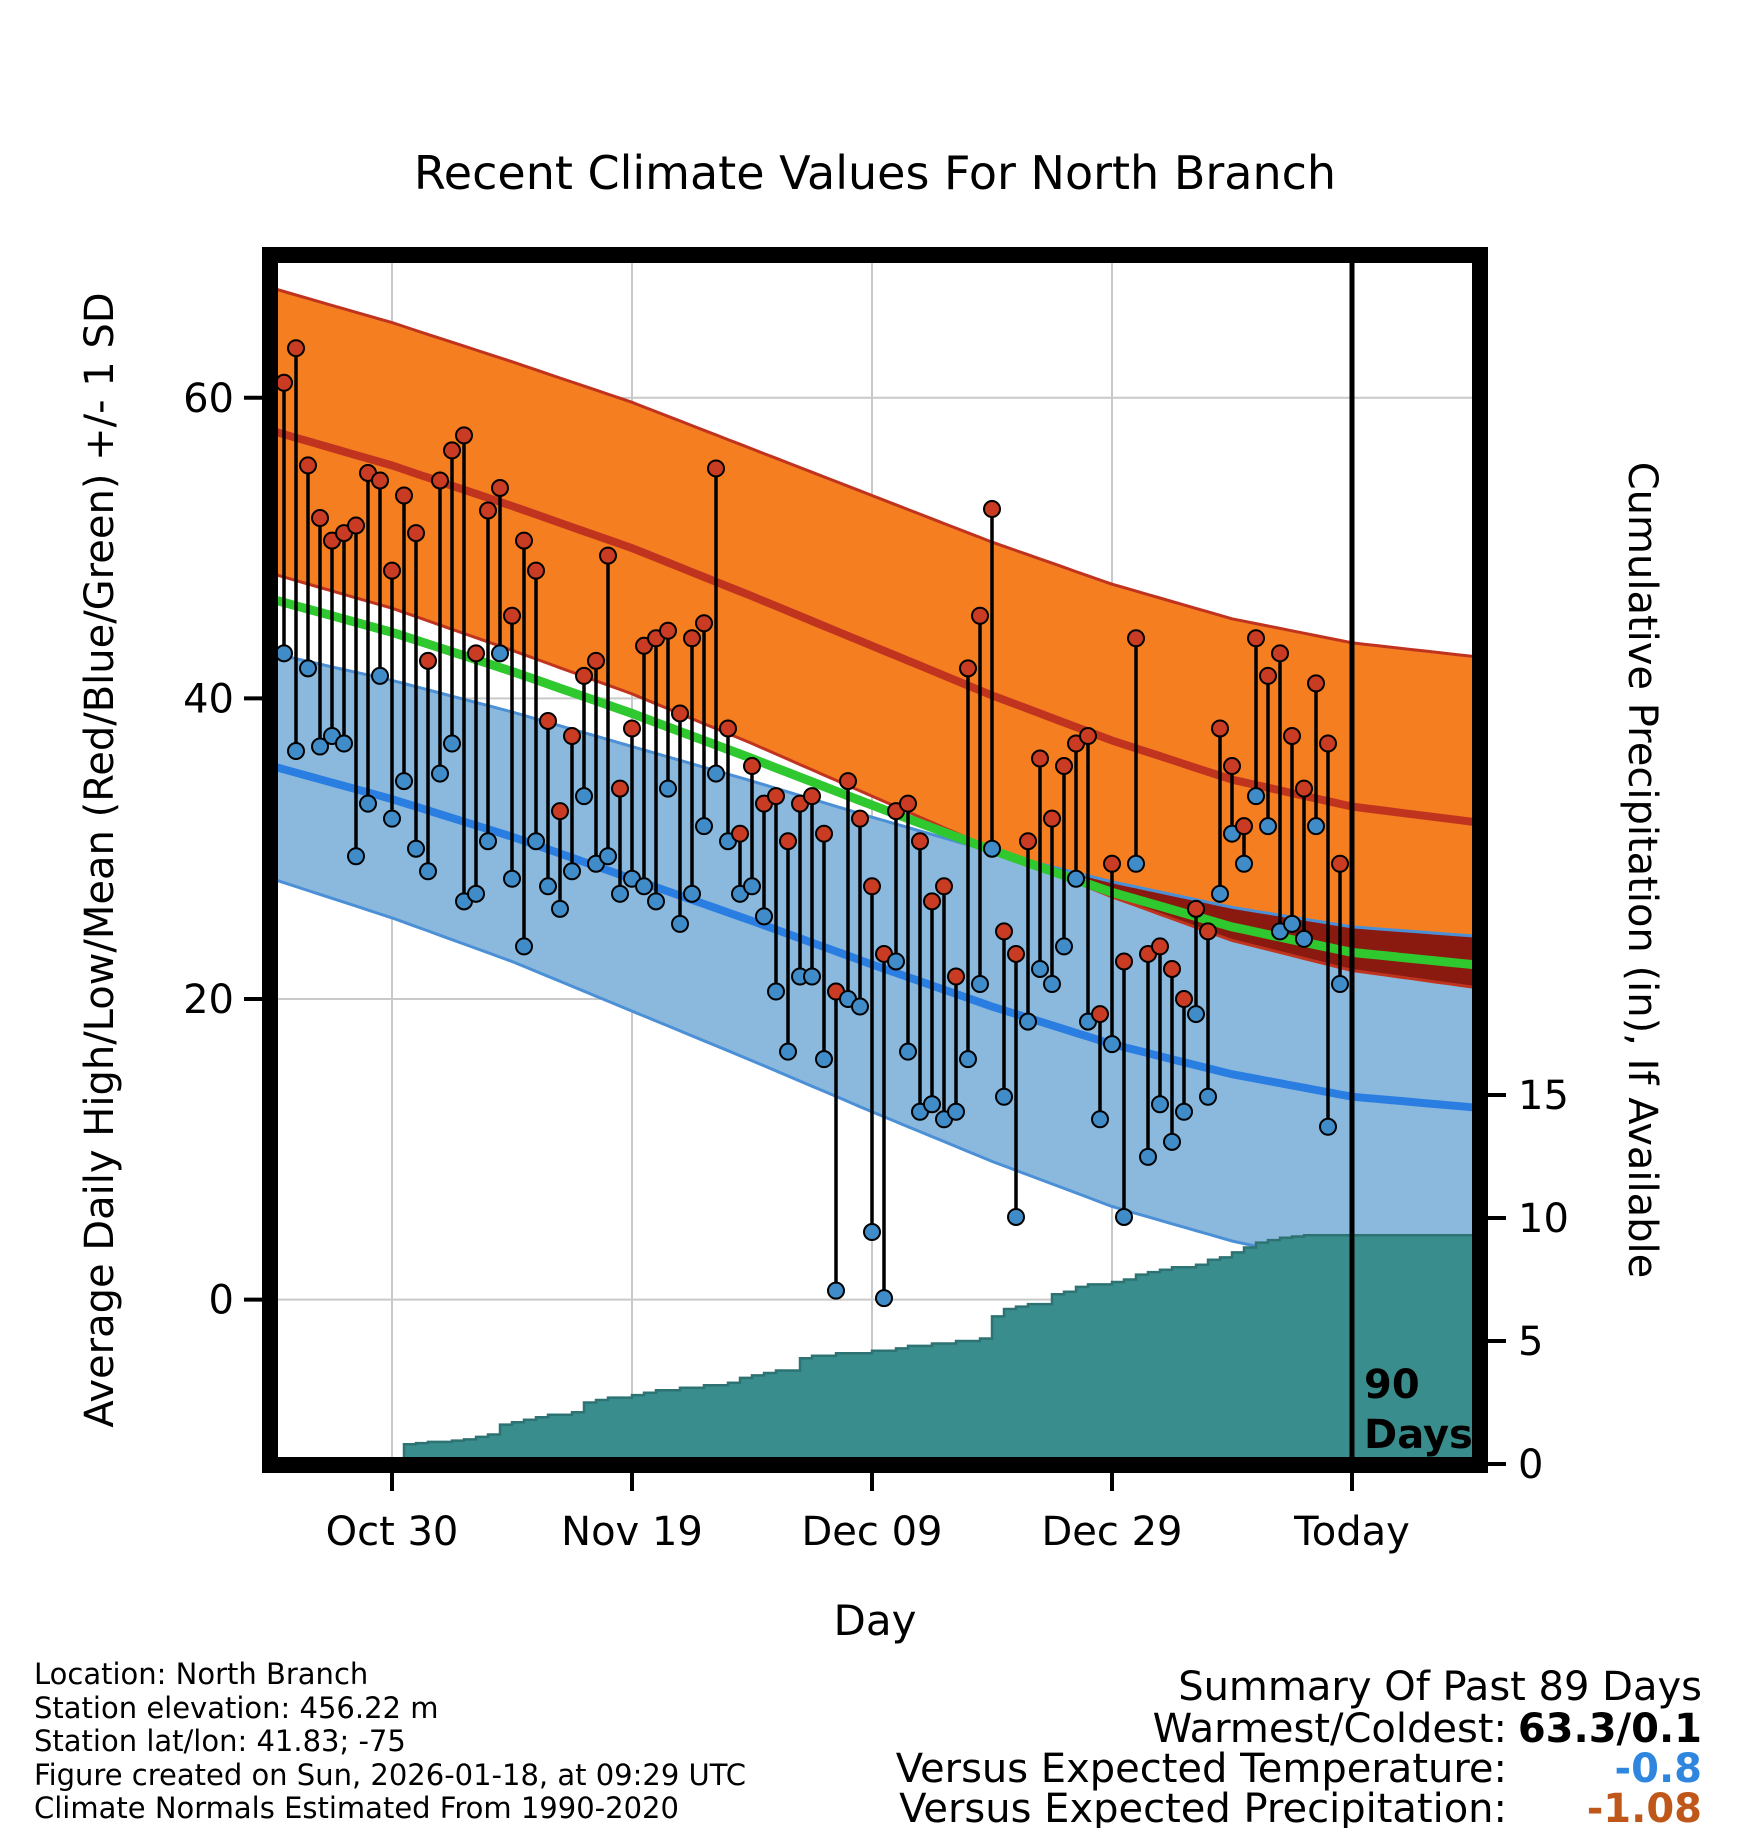  What do you see at coordinates (1440, 1687) in the screenshot?
I see `summary-title: Summary Of Past 89 Days` at bounding box center [1440, 1687].